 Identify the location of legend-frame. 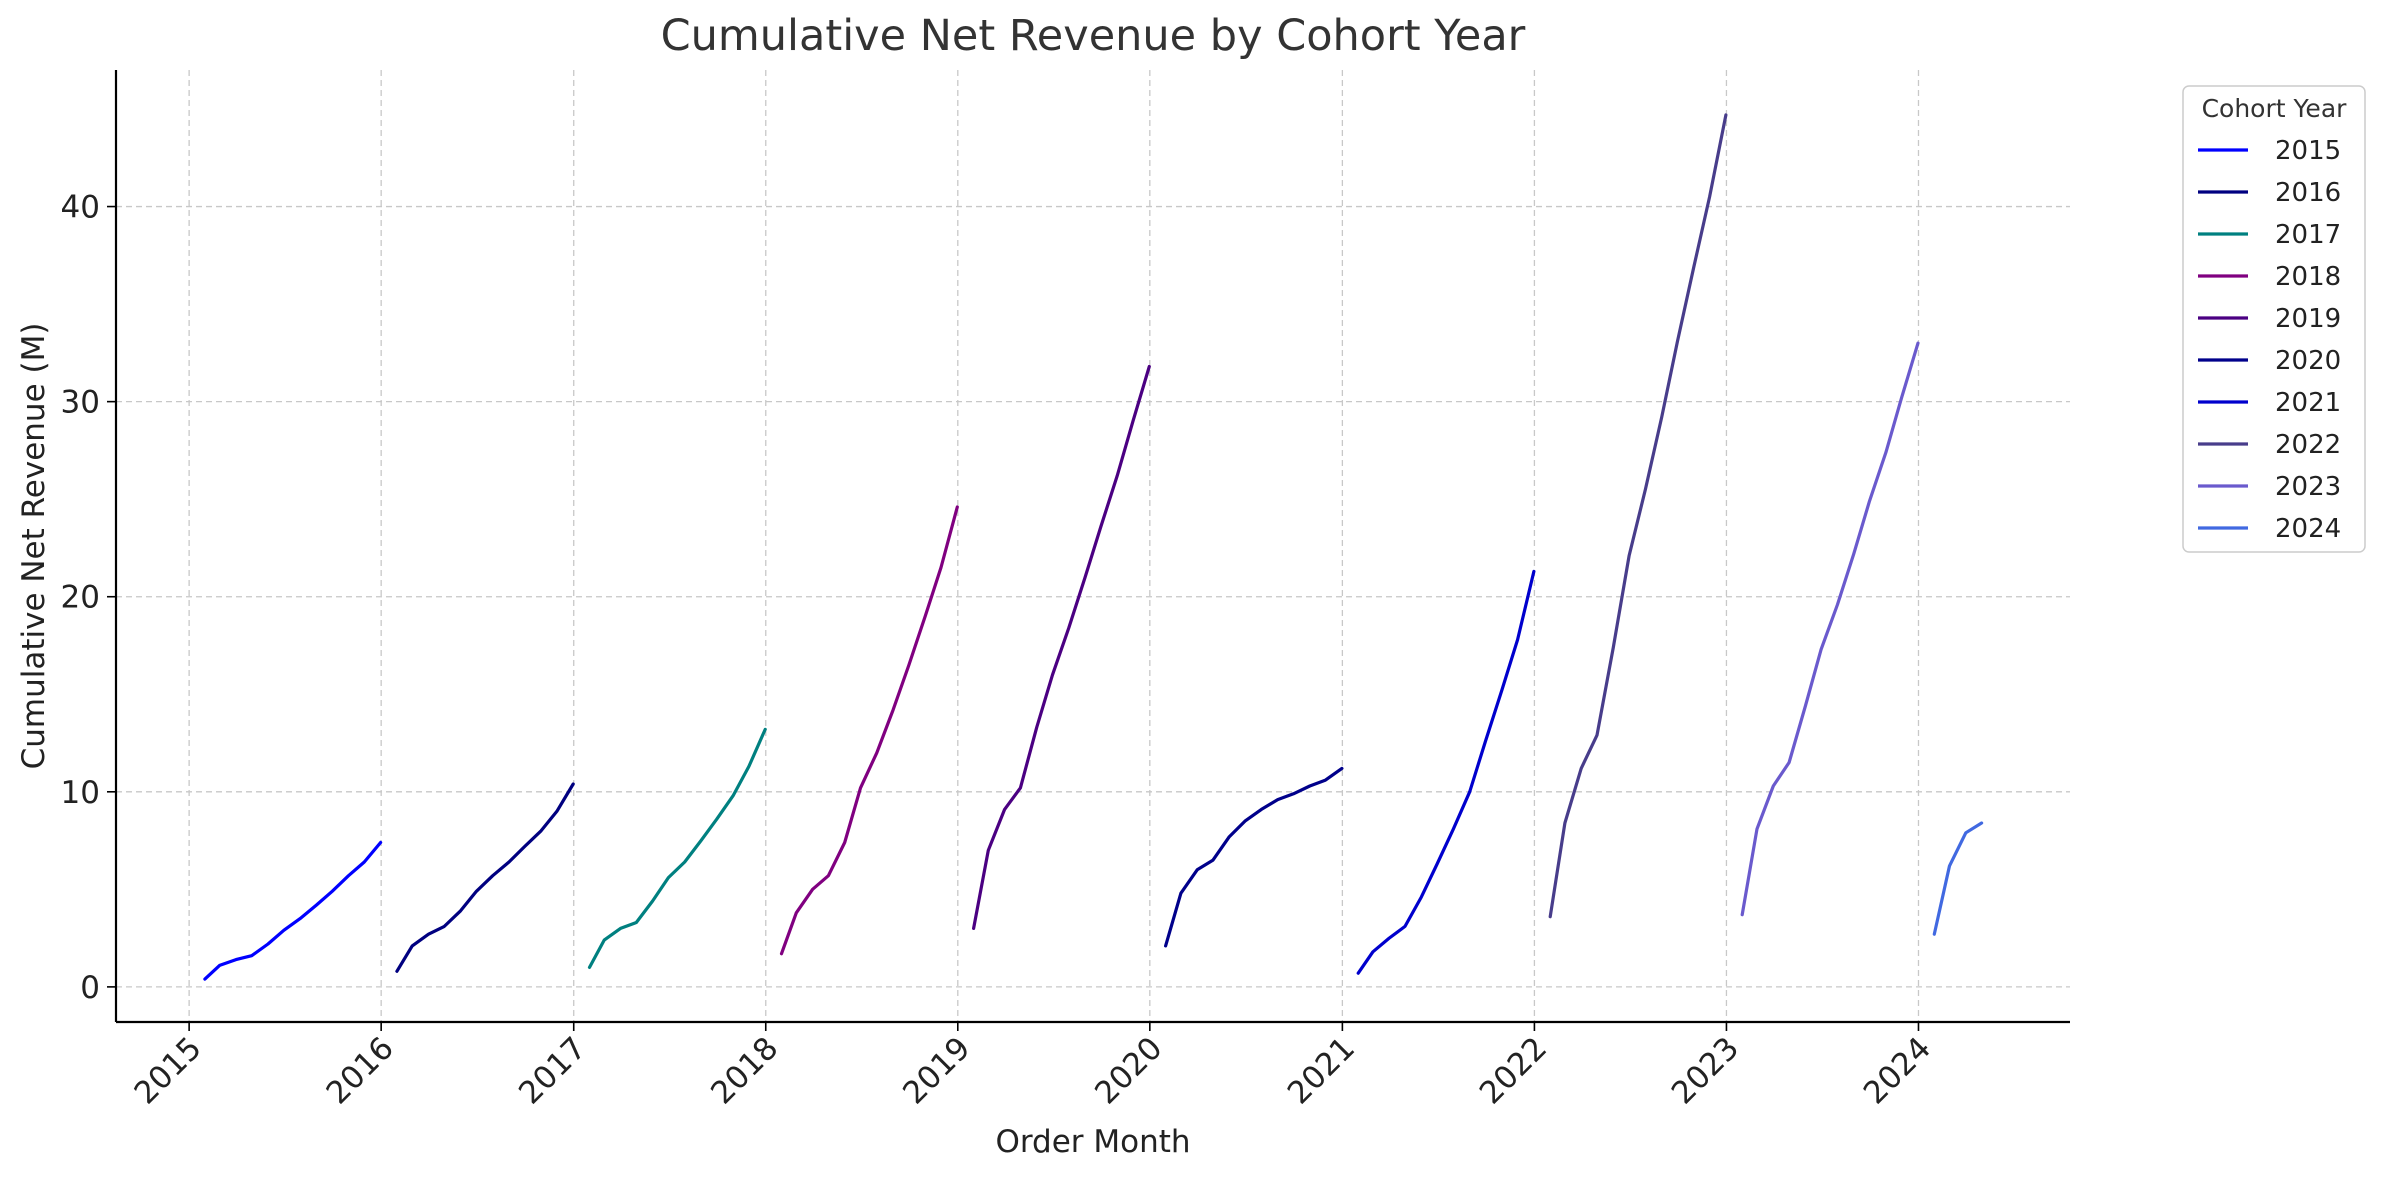
(2274, 319).